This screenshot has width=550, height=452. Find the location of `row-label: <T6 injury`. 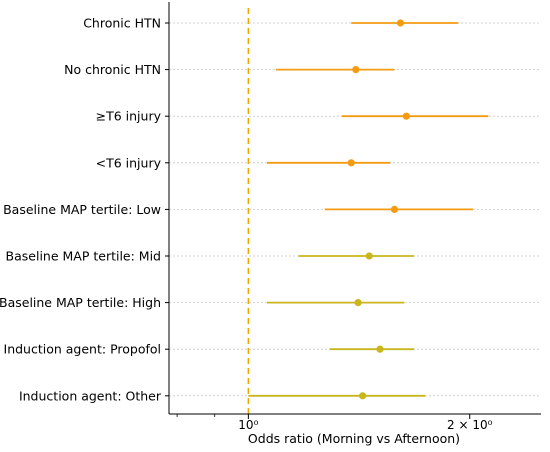

row-label: <T6 injury is located at coordinates (129, 162).